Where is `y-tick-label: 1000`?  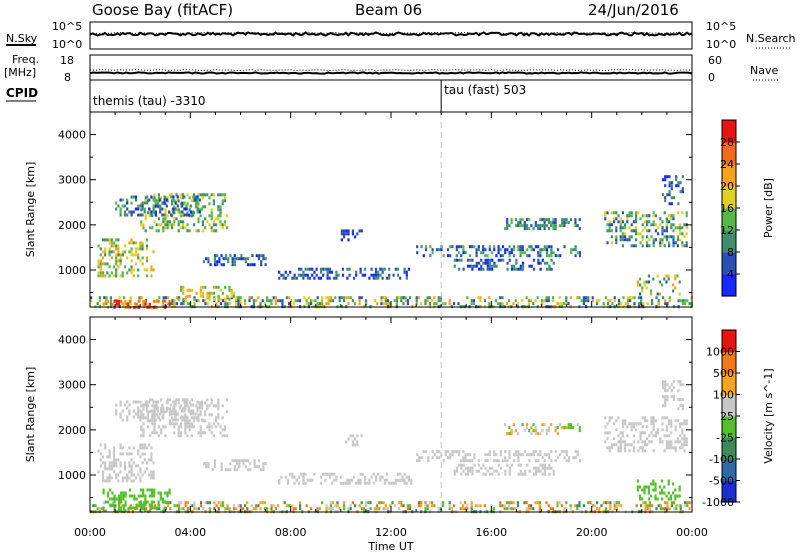
y-tick-label: 1000 is located at coordinates (72, 475).